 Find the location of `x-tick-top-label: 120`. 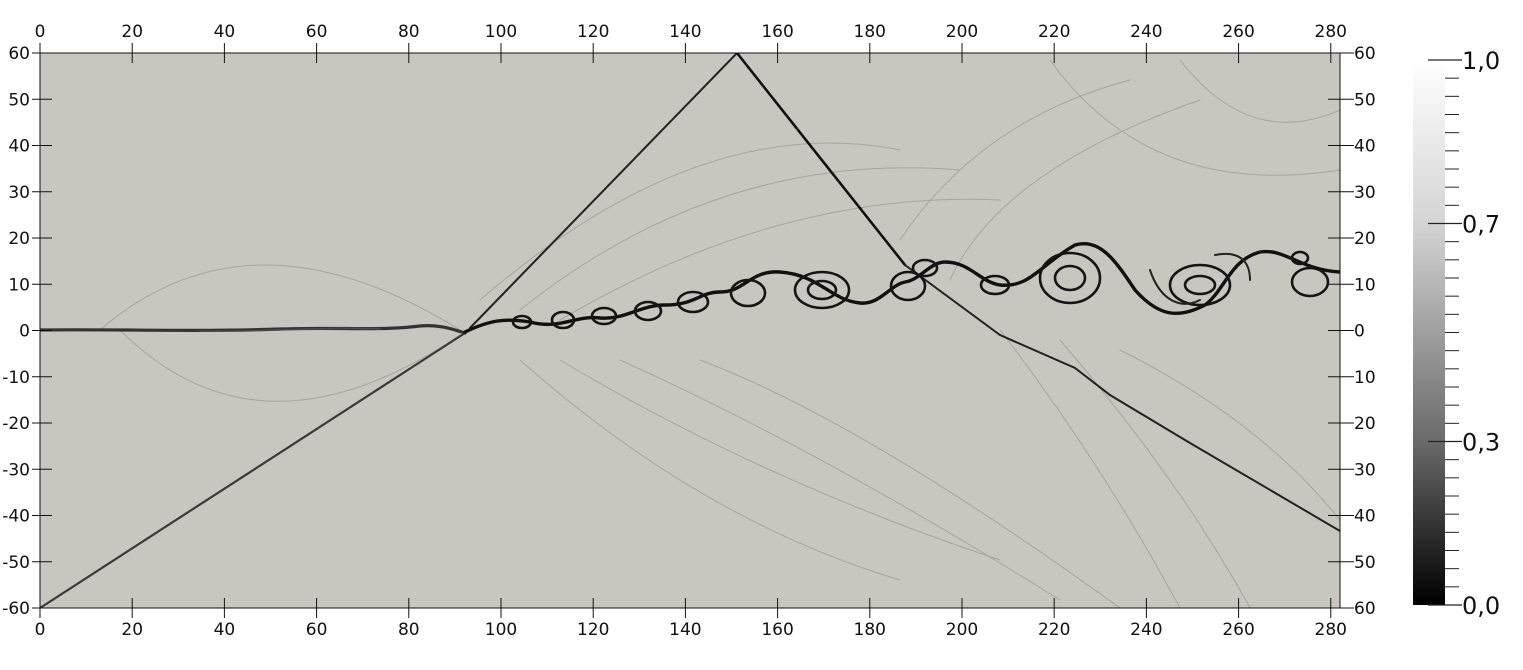

x-tick-top-label: 120 is located at coordinates (593, 32).